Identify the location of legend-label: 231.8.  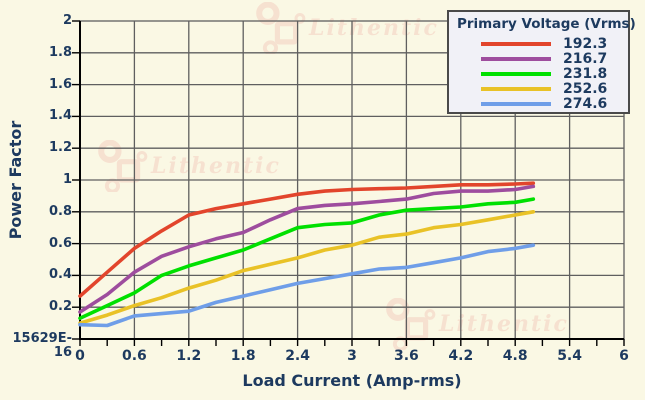
(585, 73).